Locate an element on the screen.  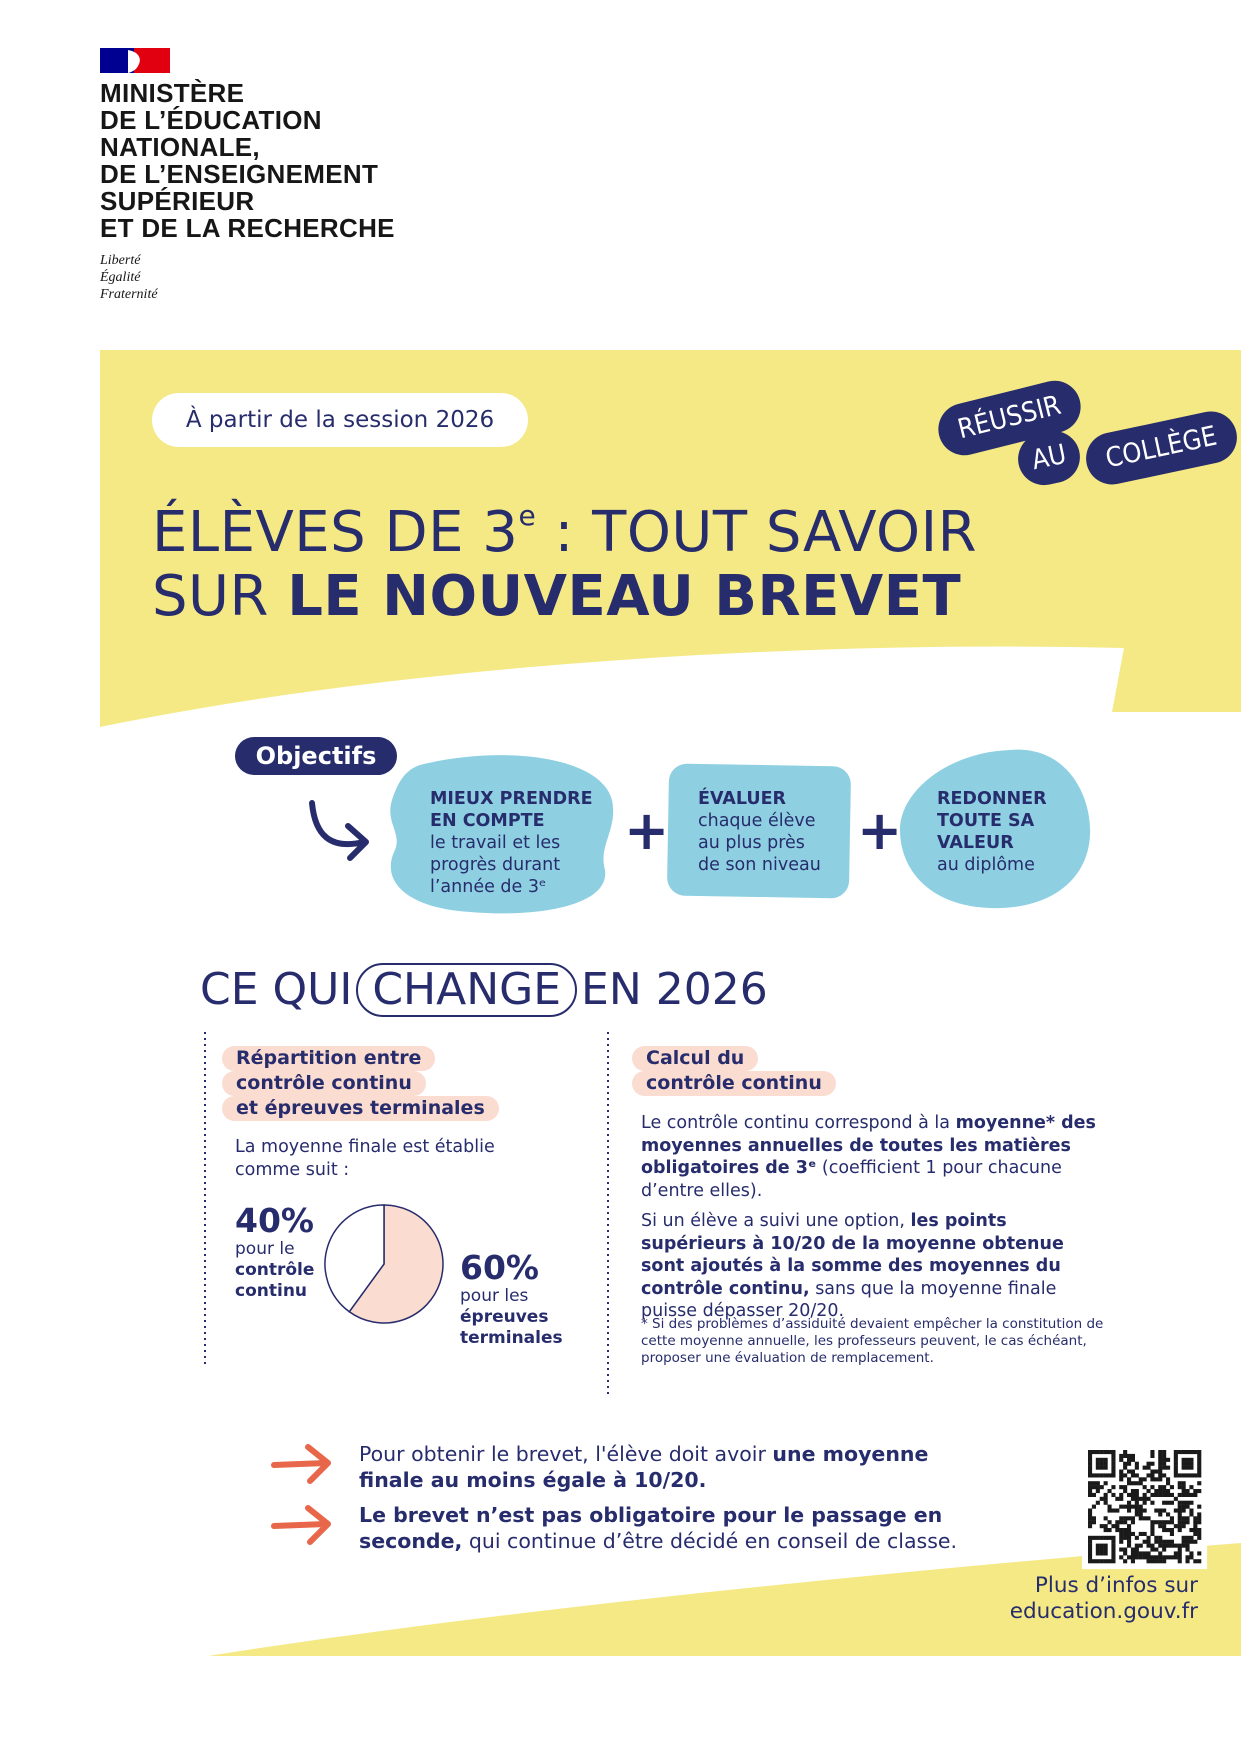
pct-terminal-block: 60% pour les épreuves terminales is located at coordinates (511, 1299).